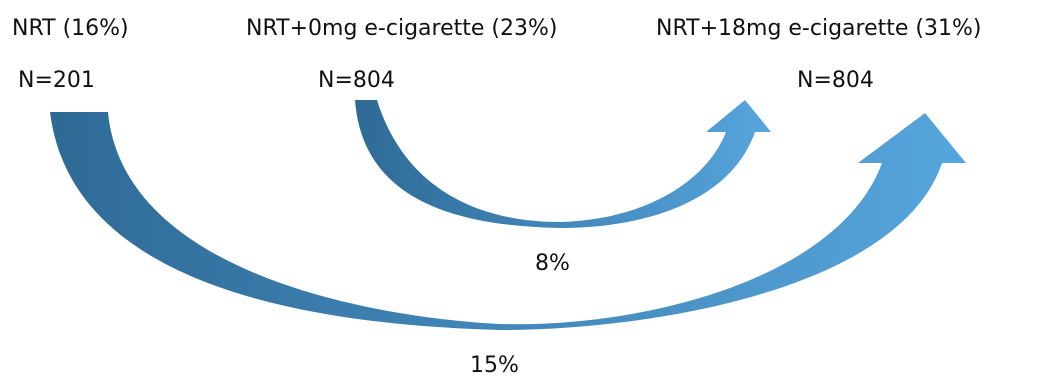  I want to click on group-label-nrt-0mg: NRT+0mg e-cigarette (23%), so click(402, 28).